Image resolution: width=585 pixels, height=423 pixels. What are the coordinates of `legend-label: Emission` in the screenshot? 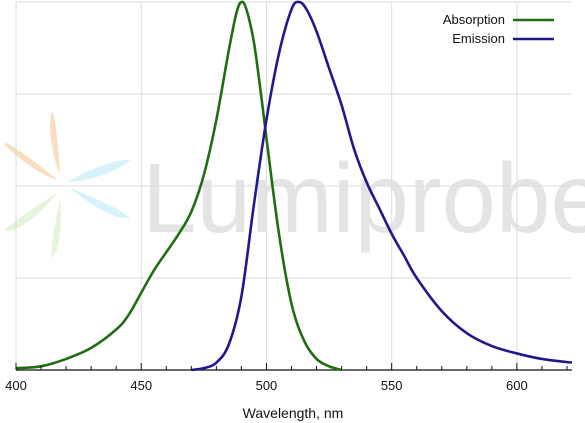 It's located at (478, 38).